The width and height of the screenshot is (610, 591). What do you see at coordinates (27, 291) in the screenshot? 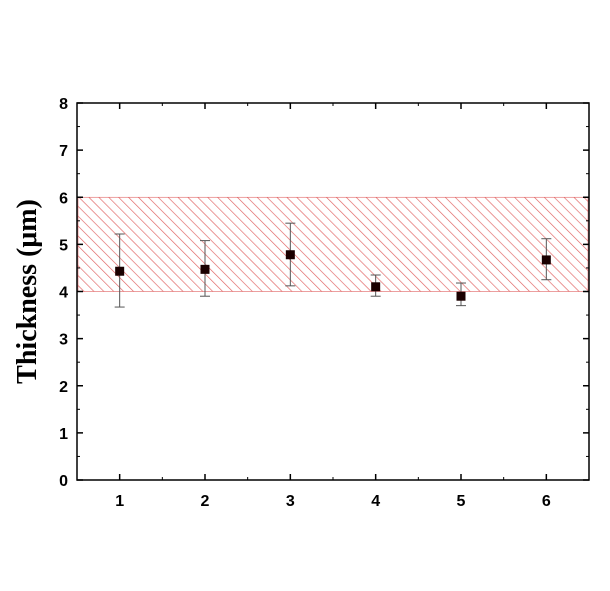
I see `y-axis-title: Thickness (μm)` at bounding box center [27, 291].